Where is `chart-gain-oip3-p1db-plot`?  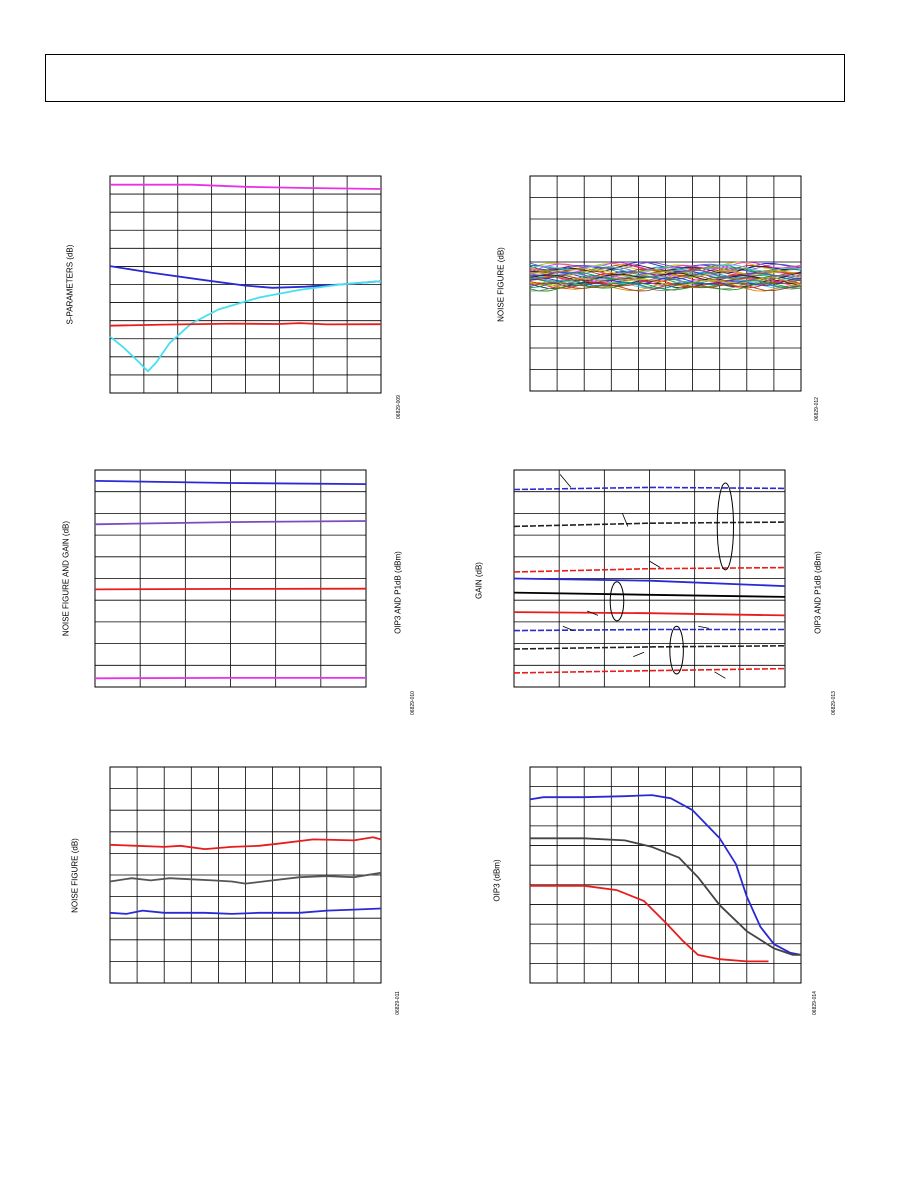 chart-gain-oip3-p1db-plot is located at coordinates (649, 578).